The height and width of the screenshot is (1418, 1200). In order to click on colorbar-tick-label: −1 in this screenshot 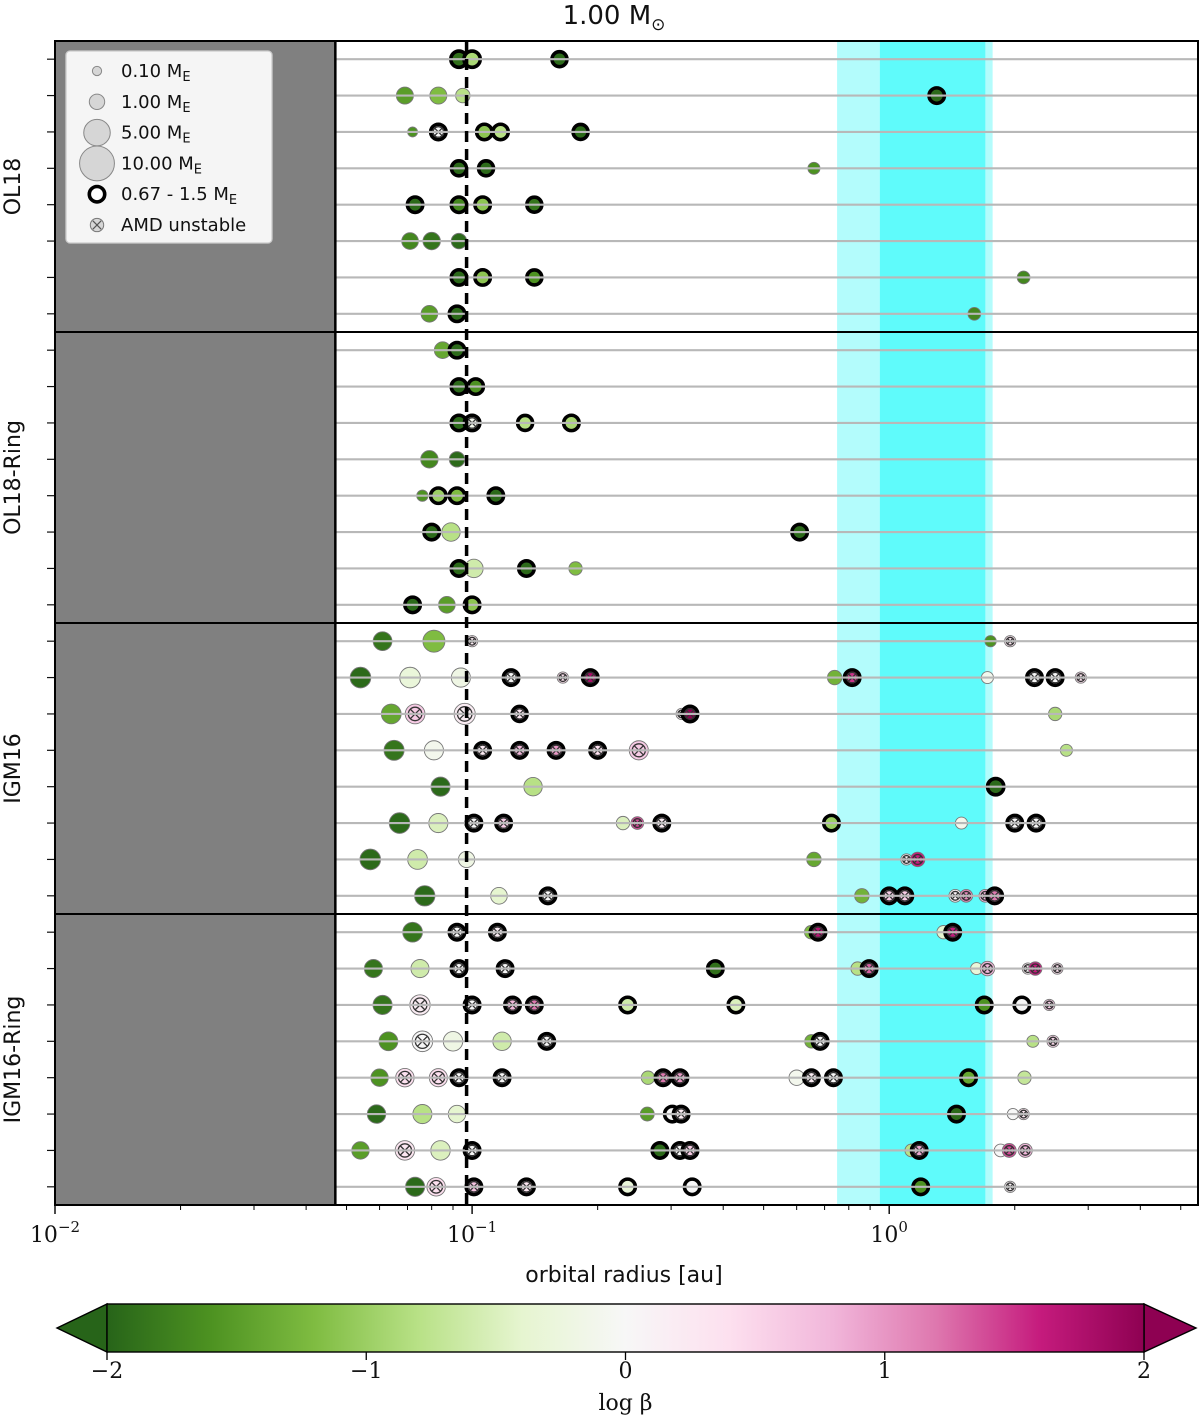, I will do `click(366, 1371)`.